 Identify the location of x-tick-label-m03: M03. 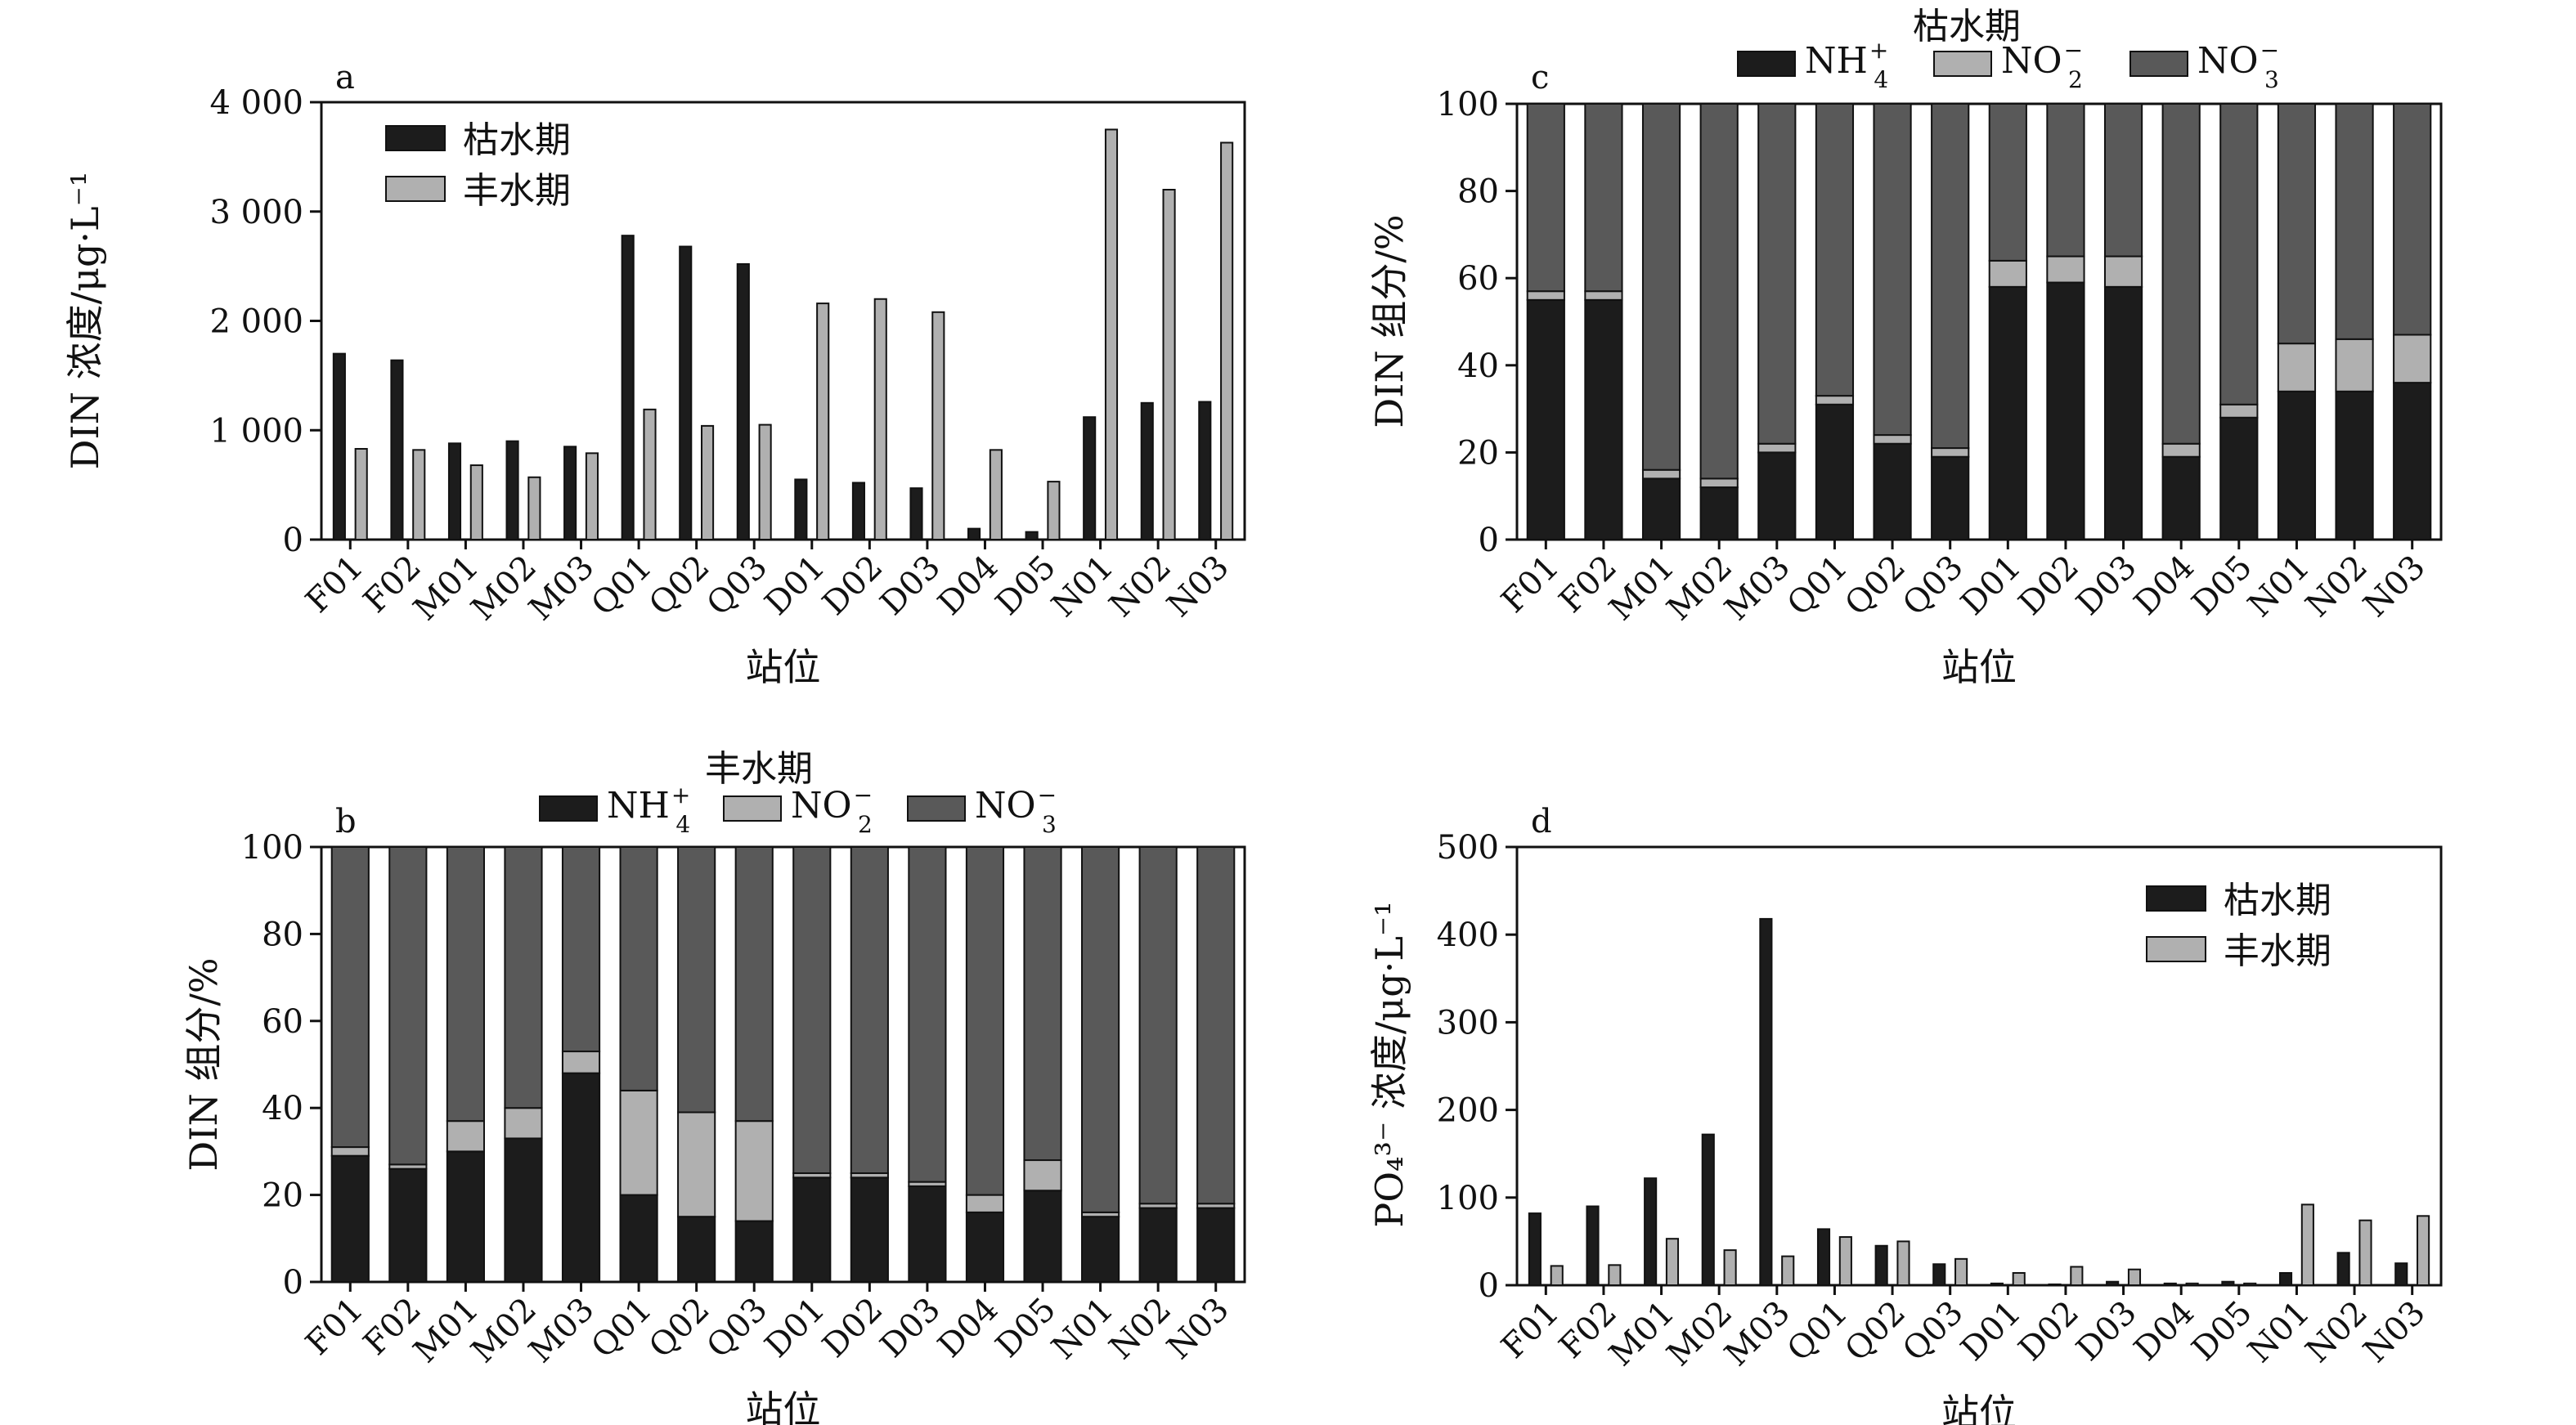
(1757, 588).